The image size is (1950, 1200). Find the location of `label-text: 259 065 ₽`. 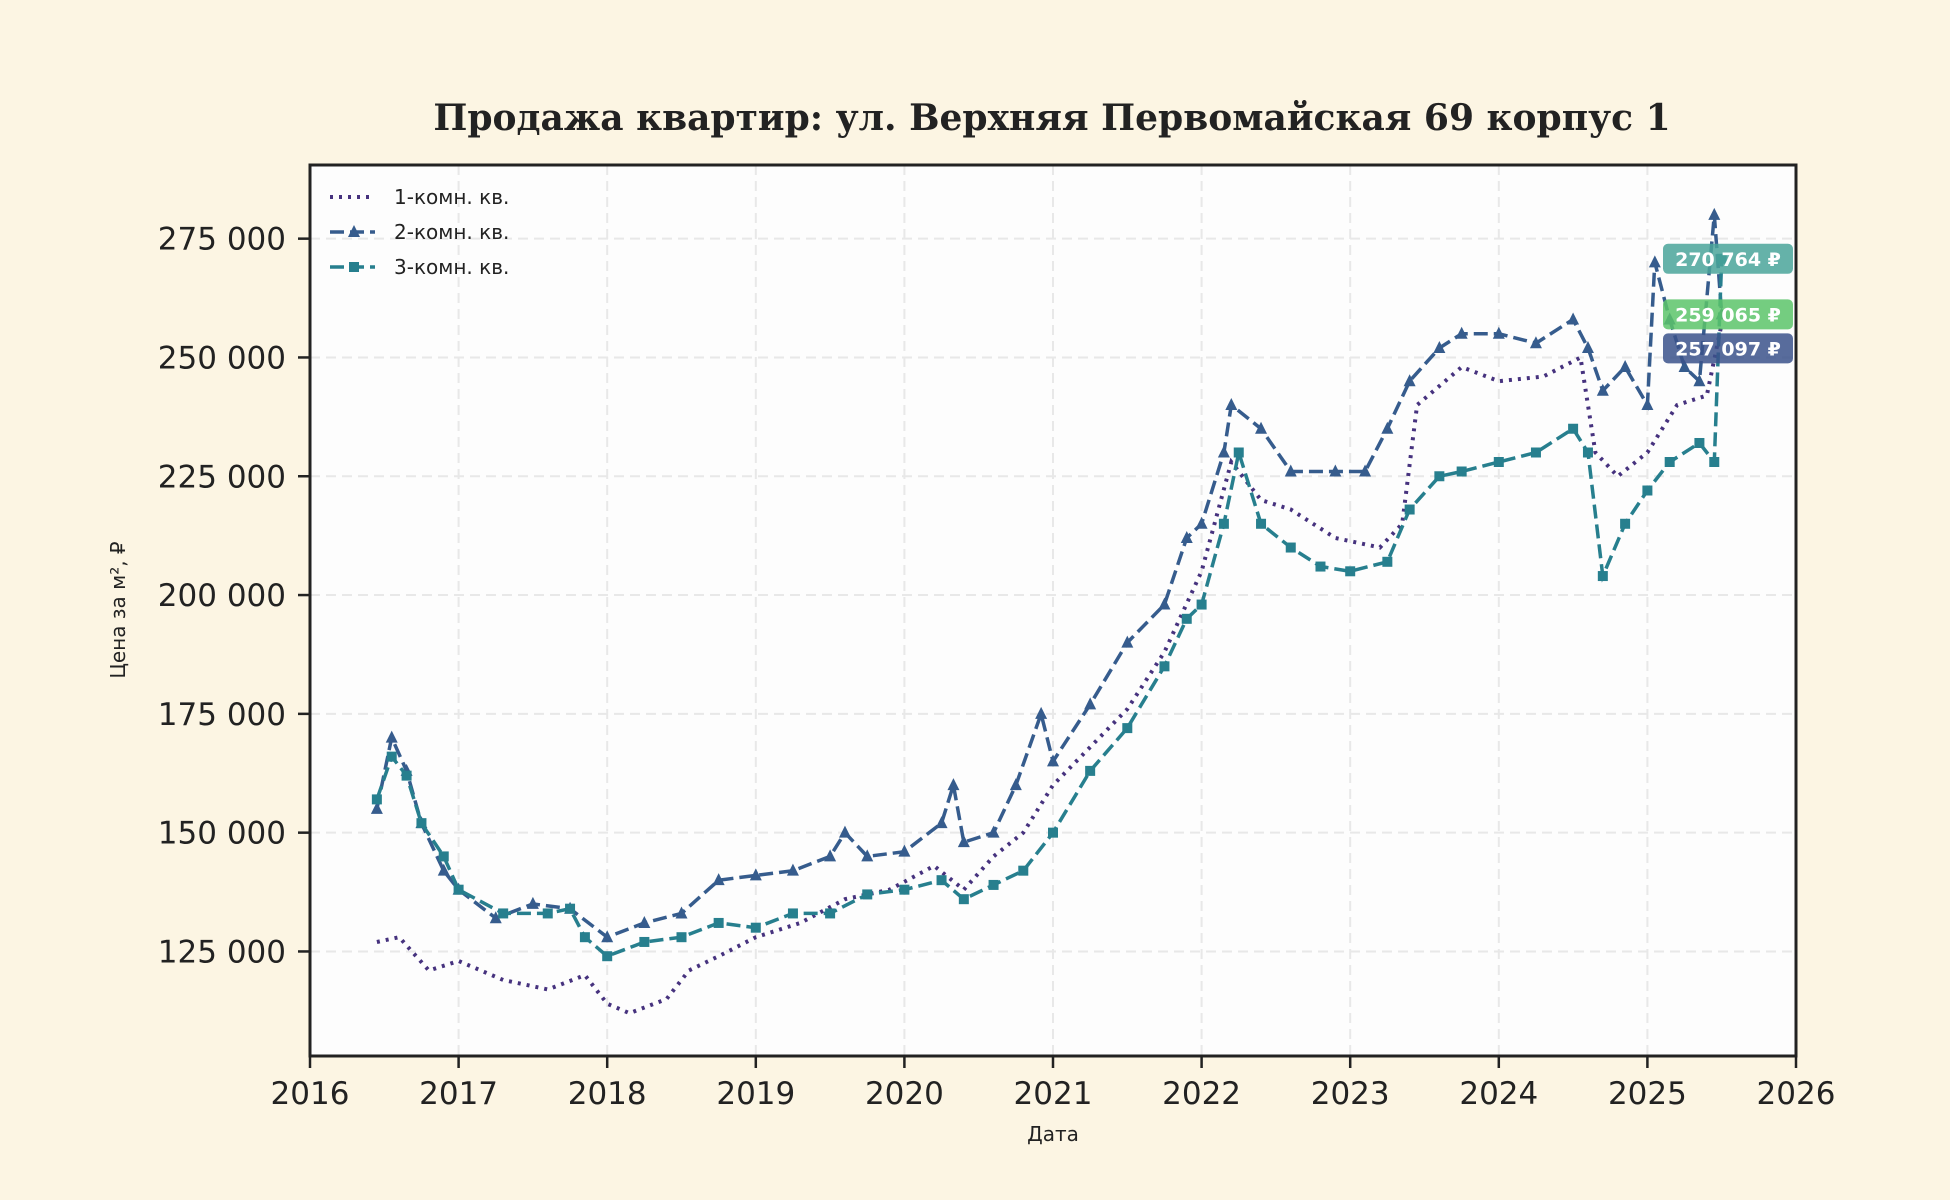

label-text: 259 065 ₽ is located at coordinates (1728, 315).